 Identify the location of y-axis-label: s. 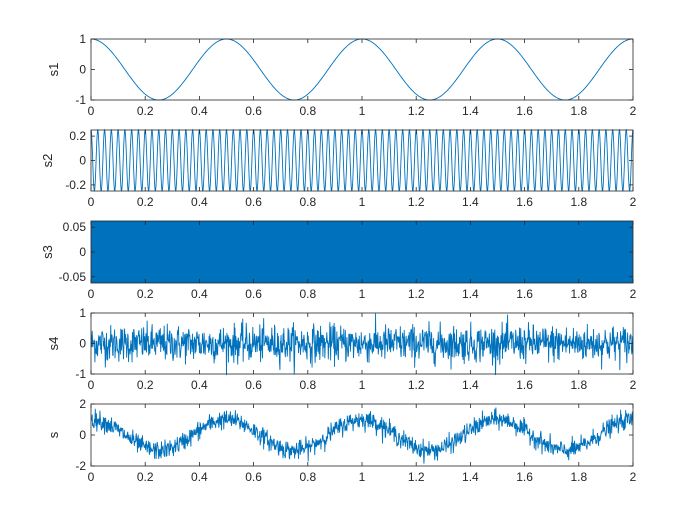
(53, 434).